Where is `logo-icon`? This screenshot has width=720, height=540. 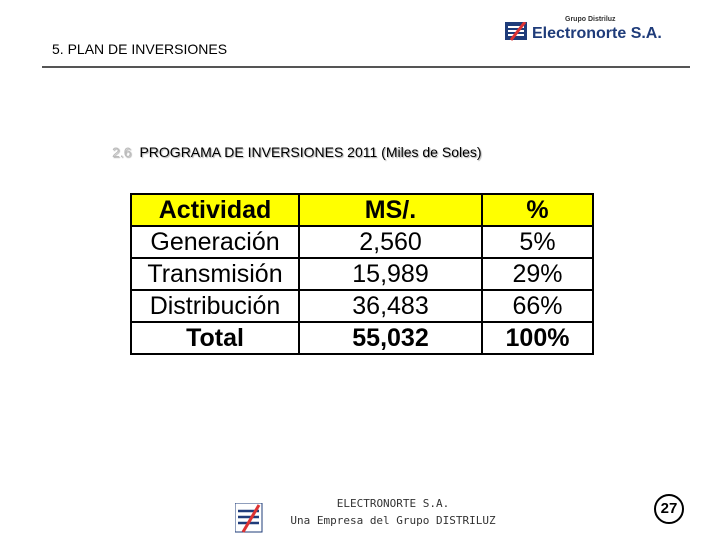
logo-icon is located at coordinates (516, 31).